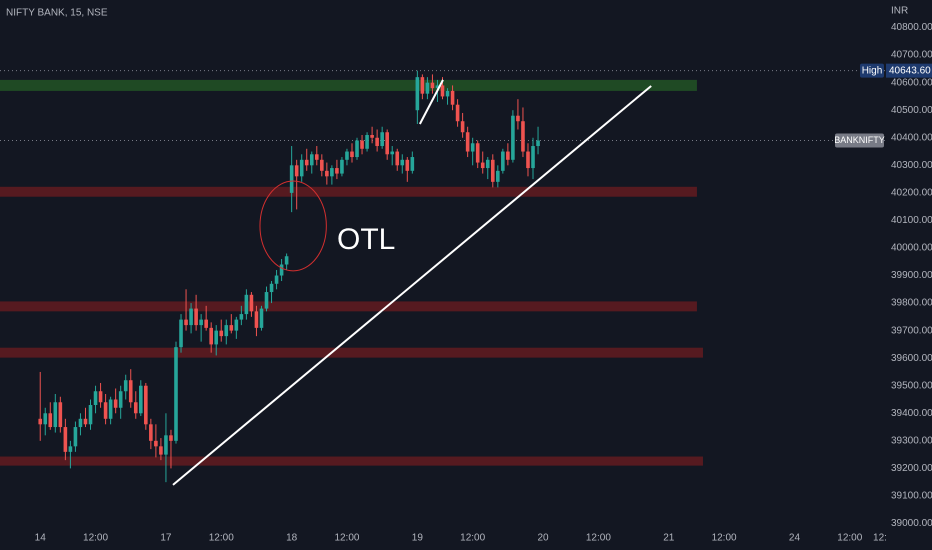 Image resolution: width=932 pixels, height=550 pixels. What do you see at coordinates (911, 220) in the screenshot?
I see `y-tick-label: 40100.00` at bounding box center [911, 220].